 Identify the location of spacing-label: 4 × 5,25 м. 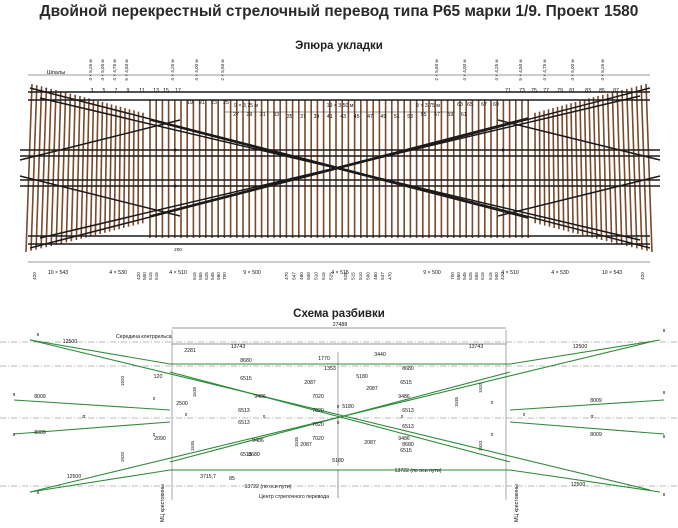
(90, 69).